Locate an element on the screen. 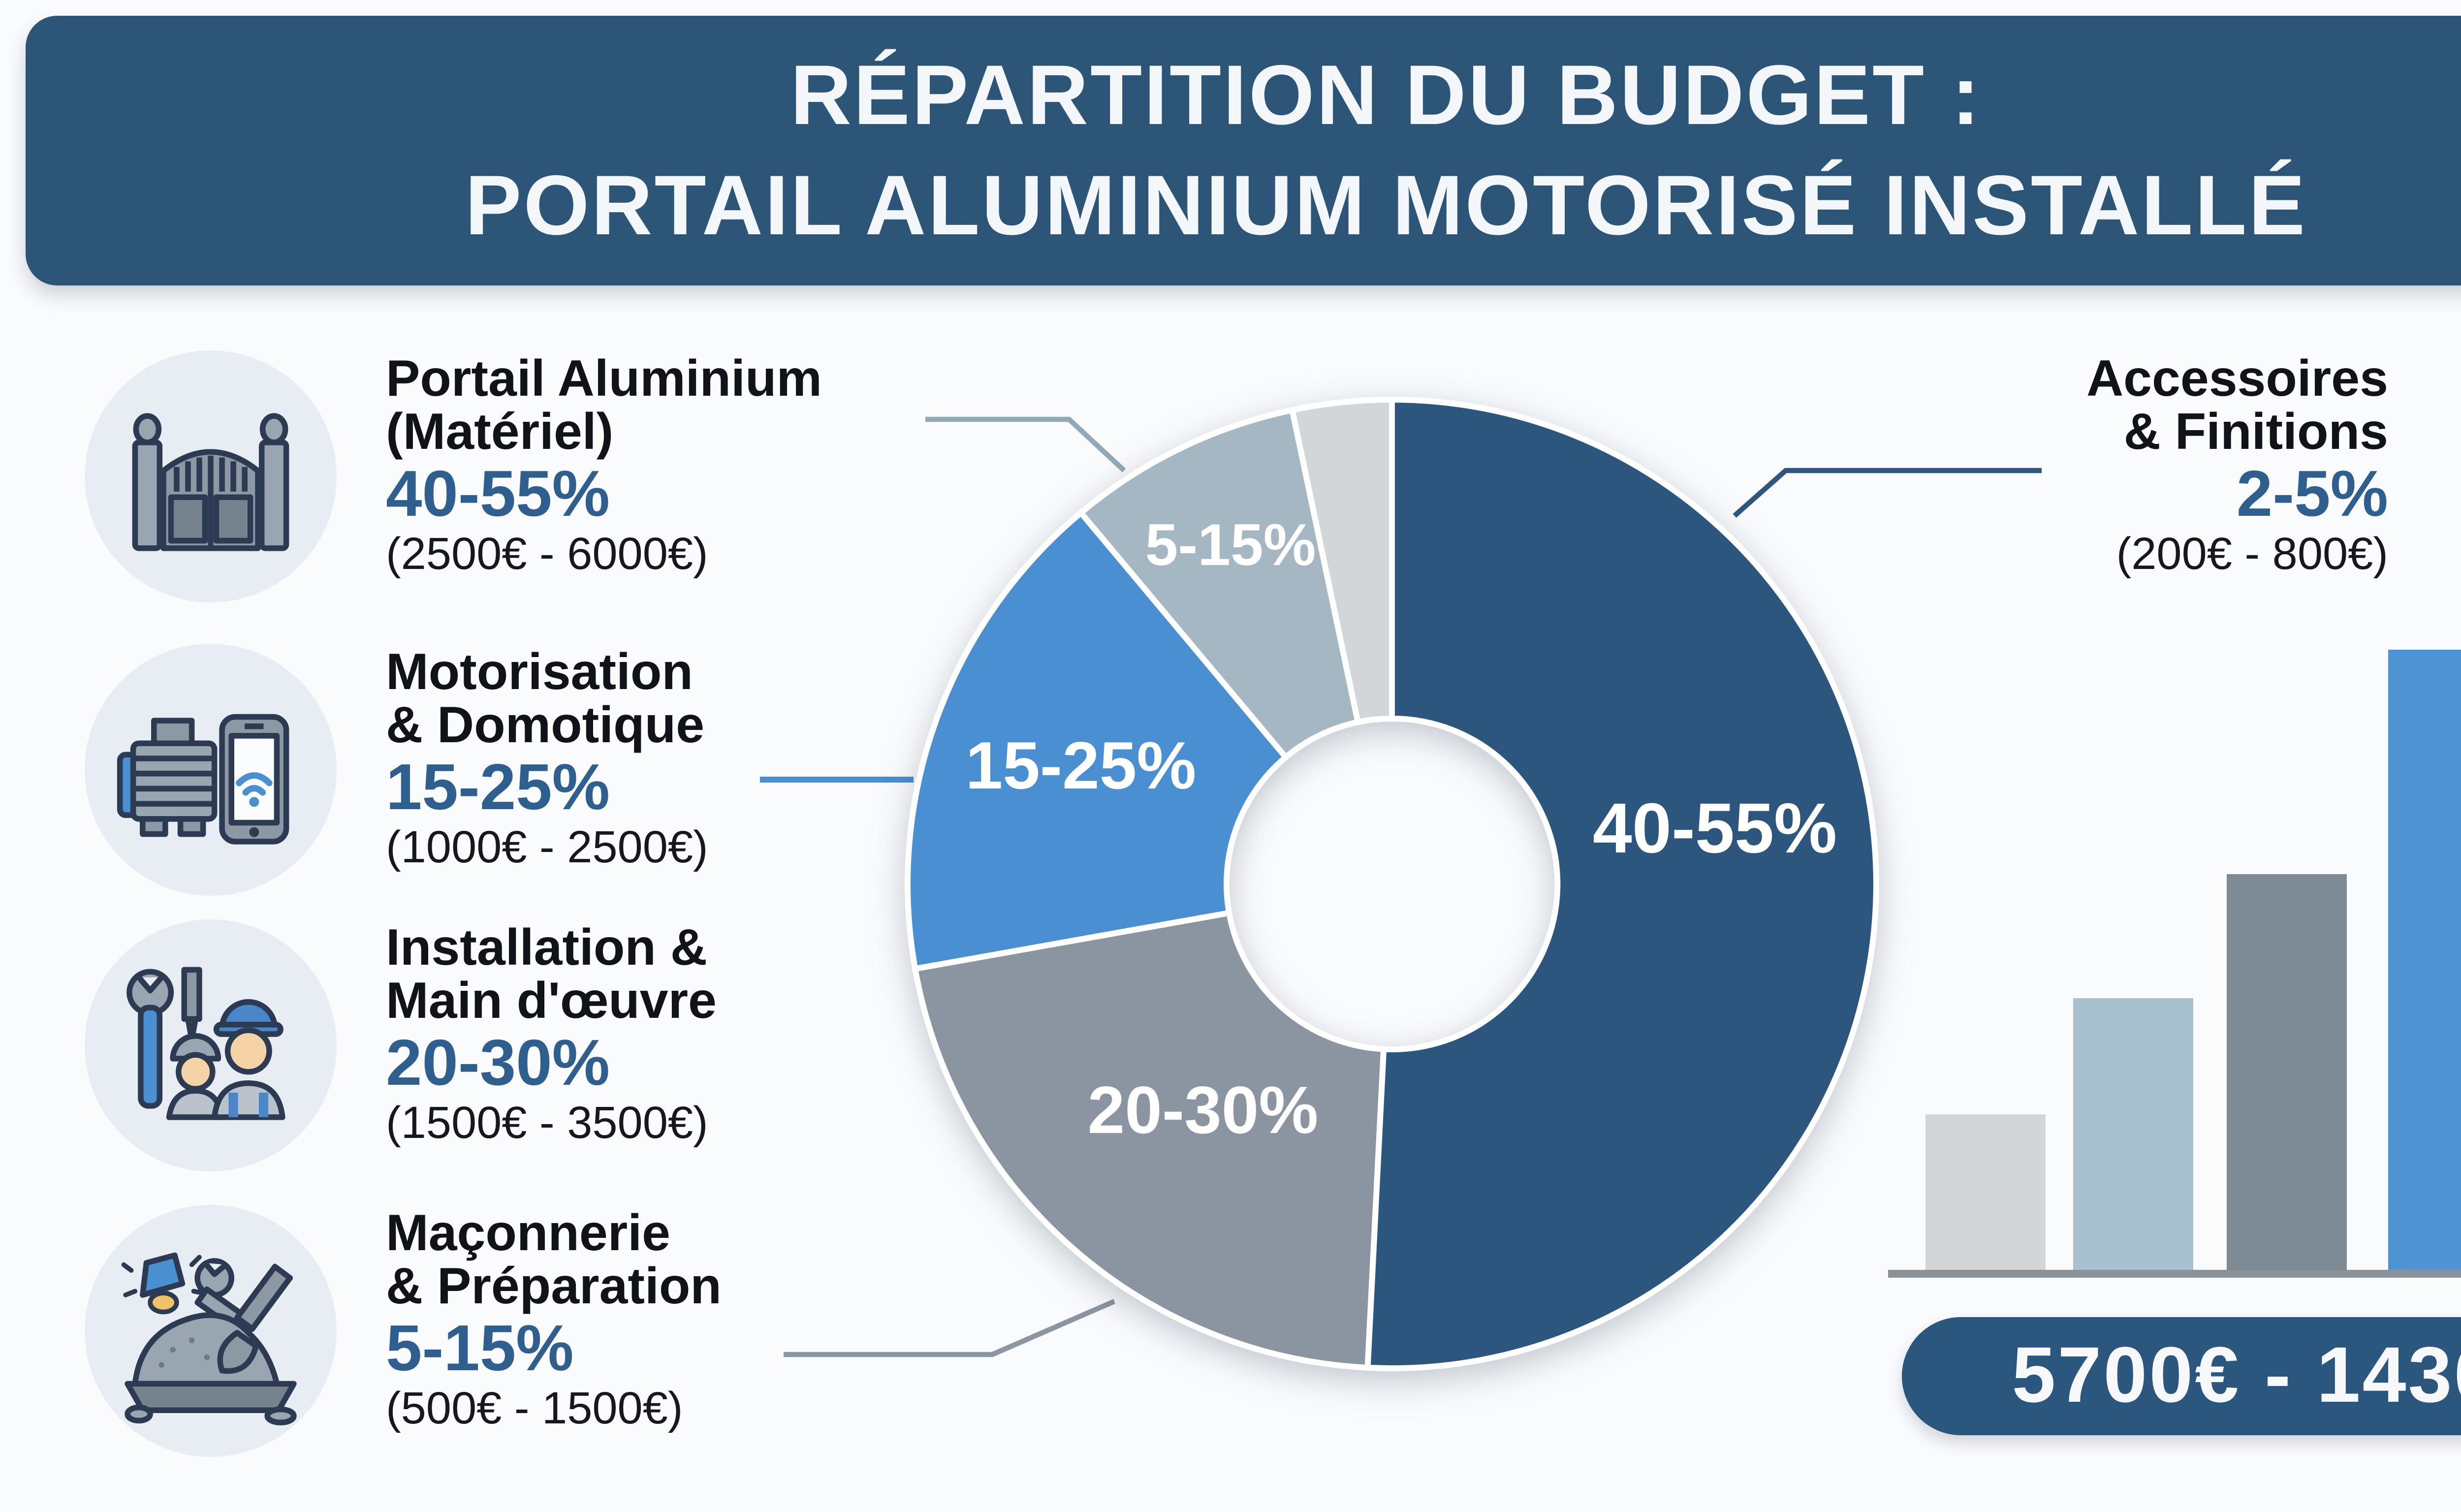 This screenshot has height=1512, width=2461. category-percent: 5-15% is located at coordinates (480, 1347).